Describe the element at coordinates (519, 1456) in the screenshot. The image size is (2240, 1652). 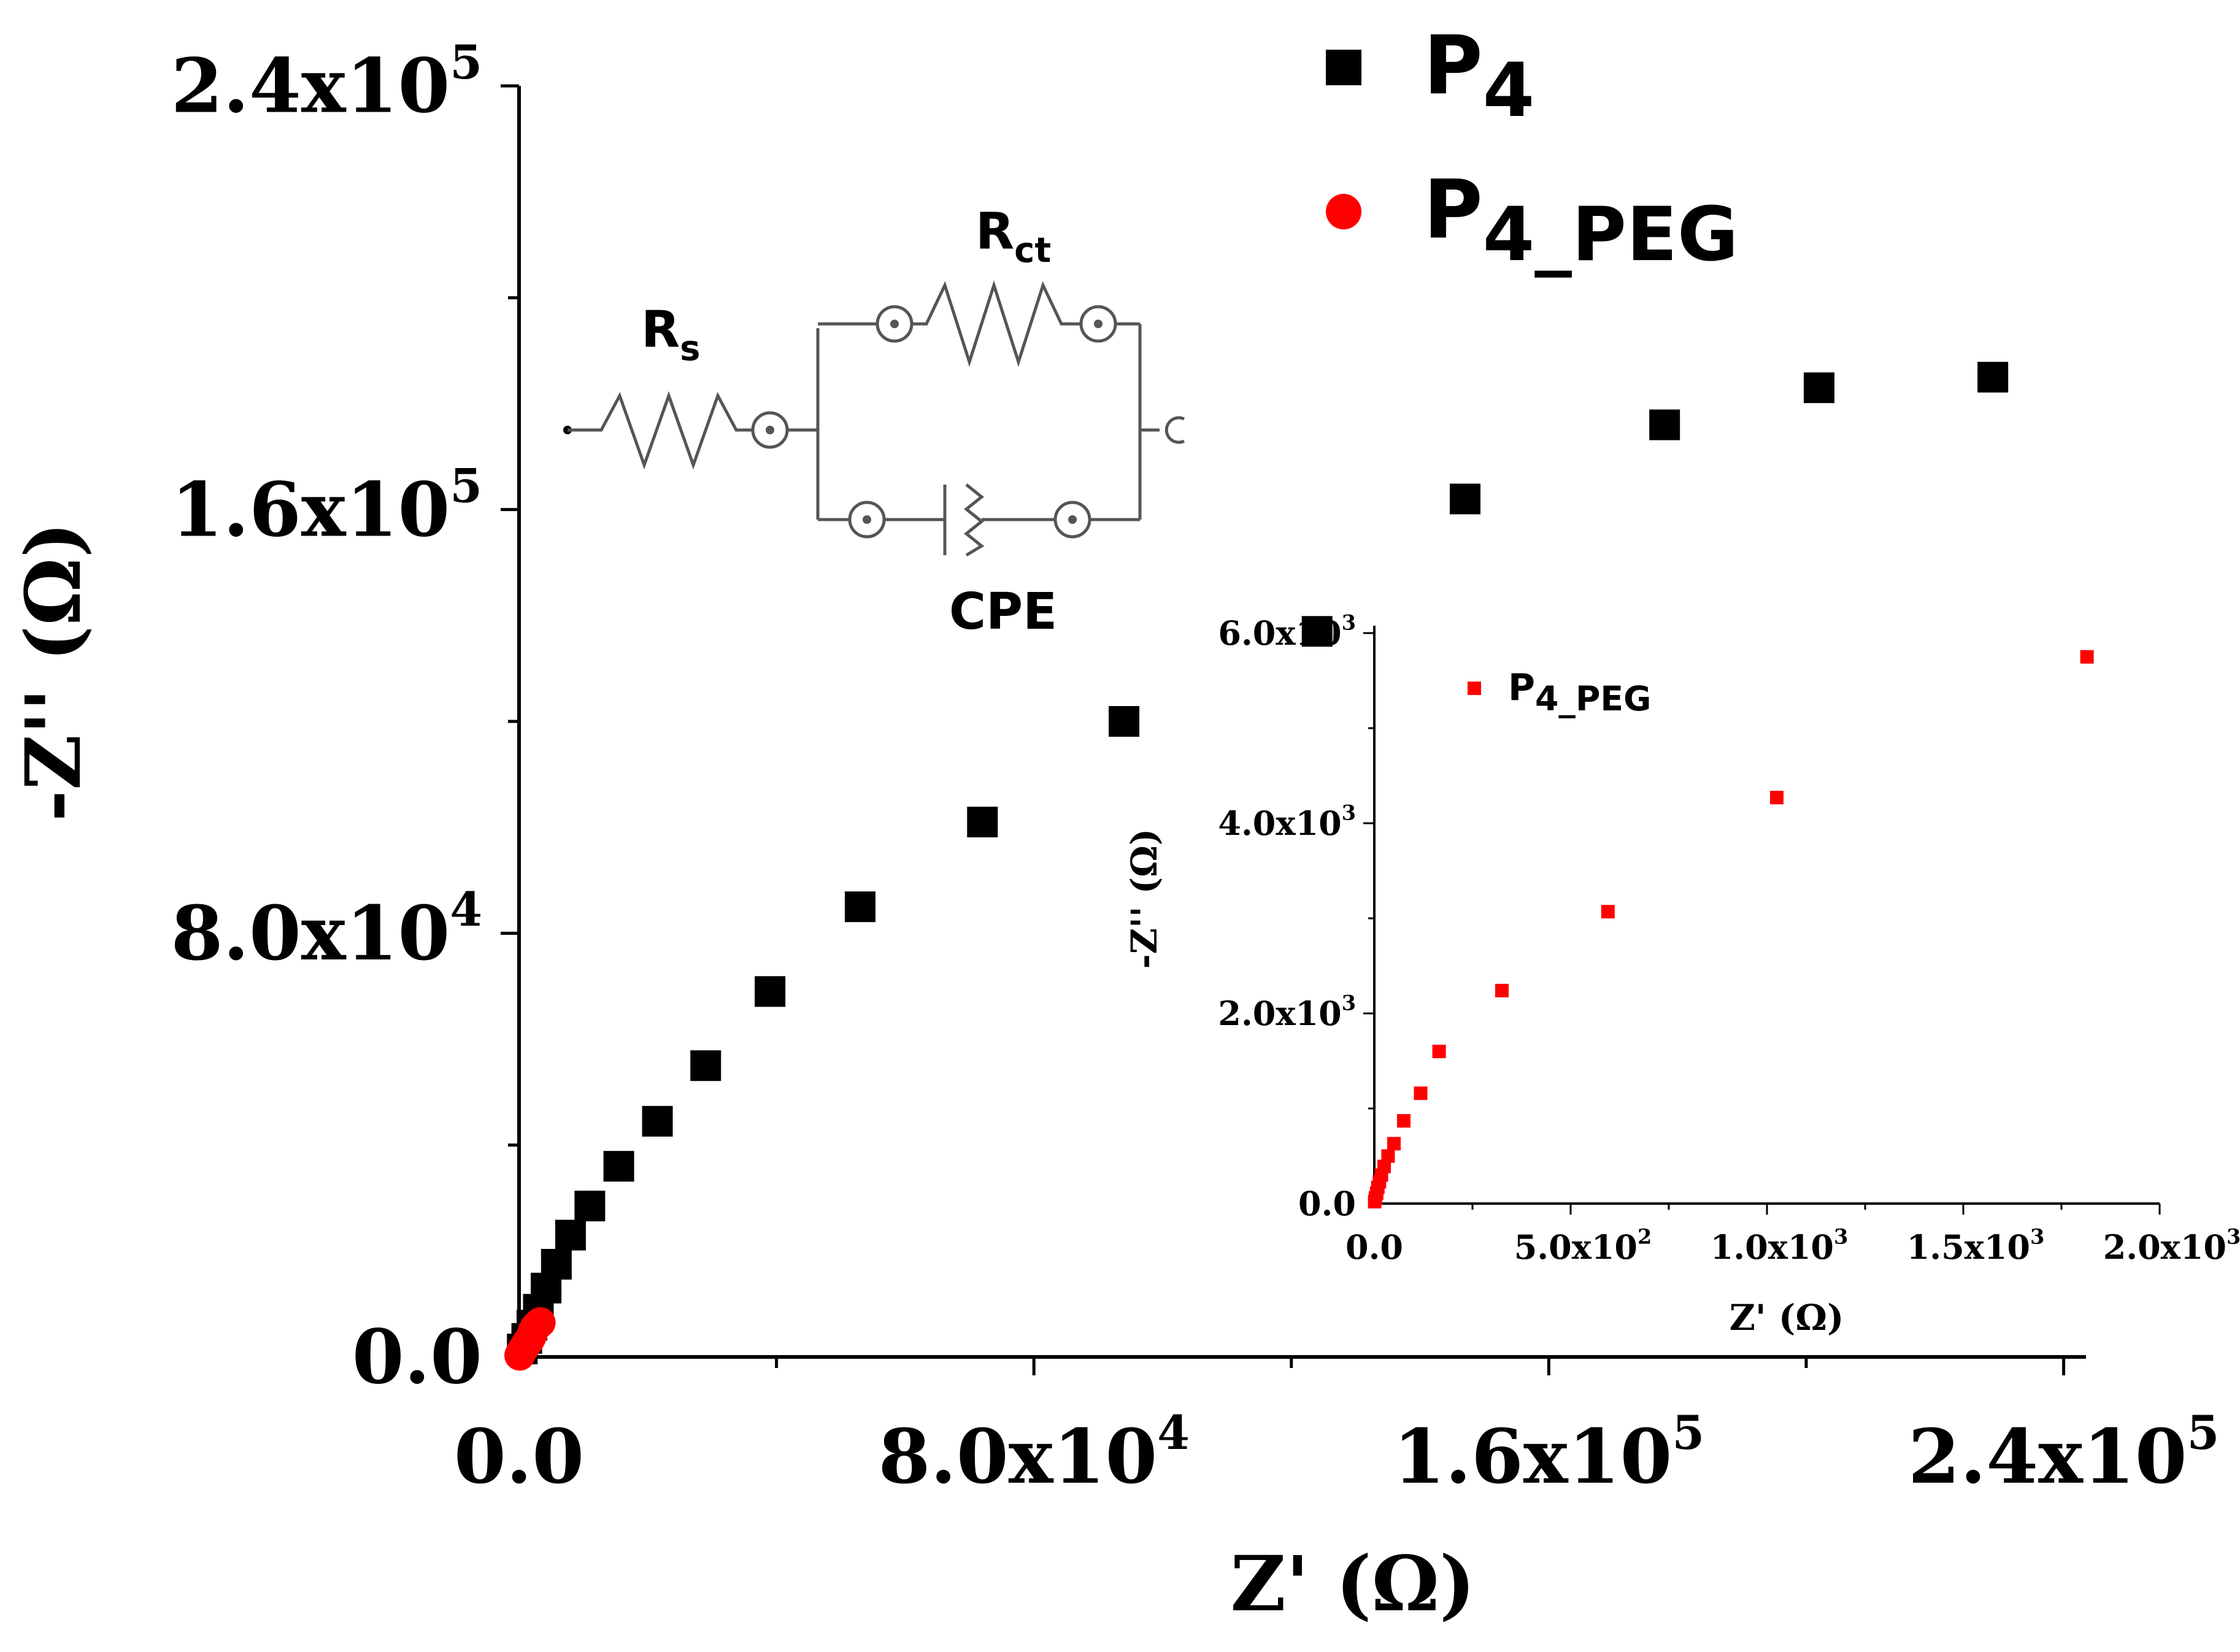
I see `main-x-tick-label: 0.0` at that location.